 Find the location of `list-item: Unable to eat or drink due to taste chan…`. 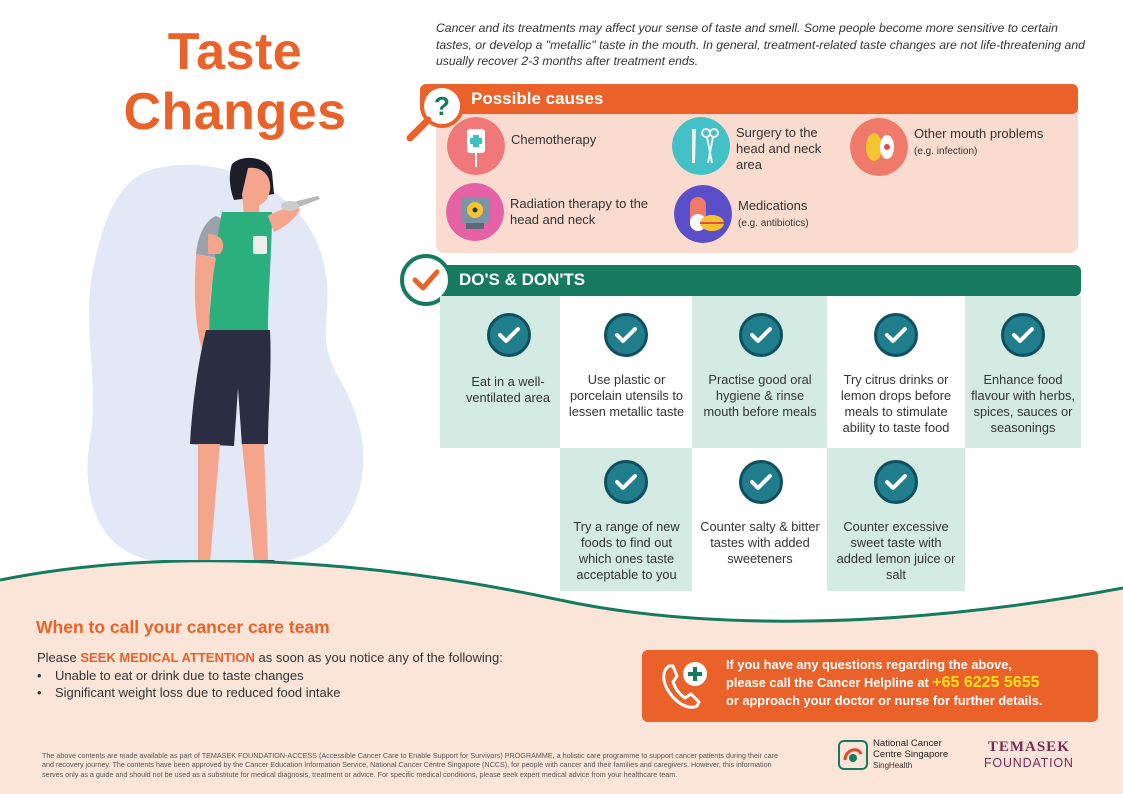

list-item: Unable to eat or drink due to taste chan… is located at coordinates (188, 675).